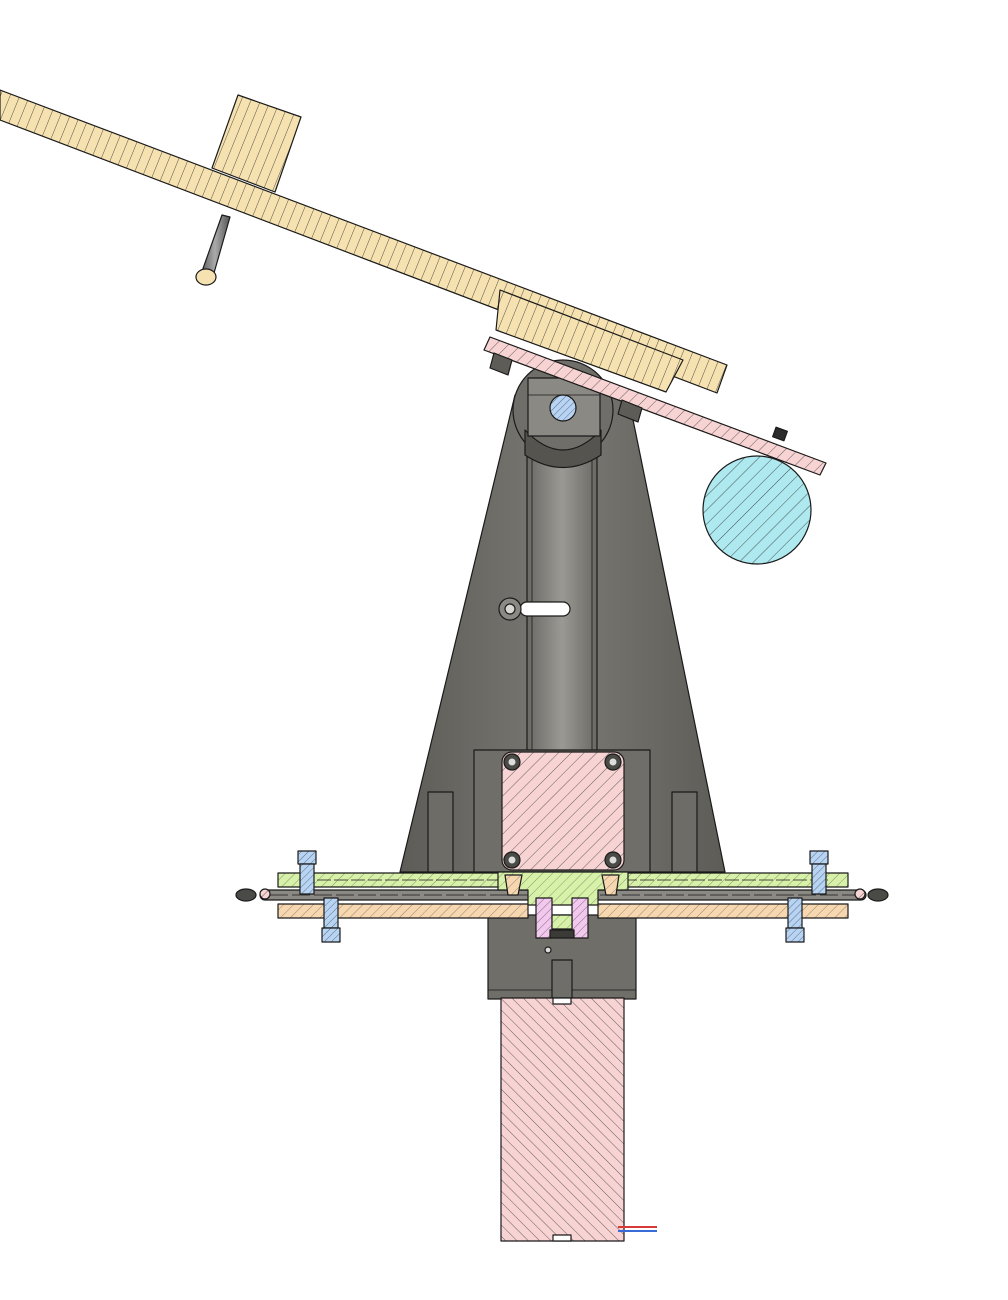 The image size is (1008, 1300). I want to click on tower-side-block-left, so click(440, 832).